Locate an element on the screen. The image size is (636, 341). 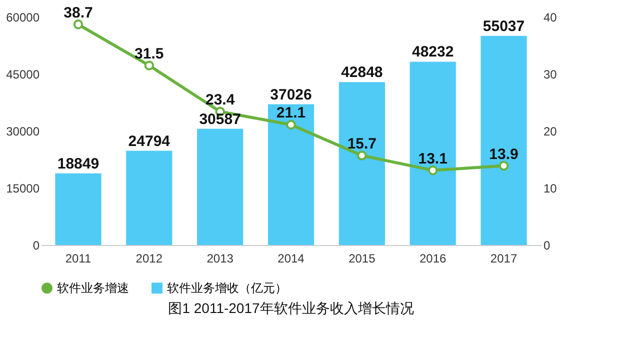
data-label: 31.5 is located at coordinates (149, 53).